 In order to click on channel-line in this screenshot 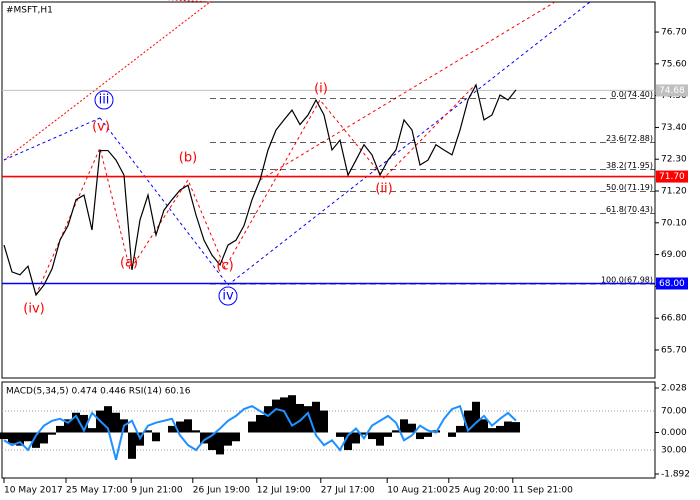, I will do `click(107, 81)`.